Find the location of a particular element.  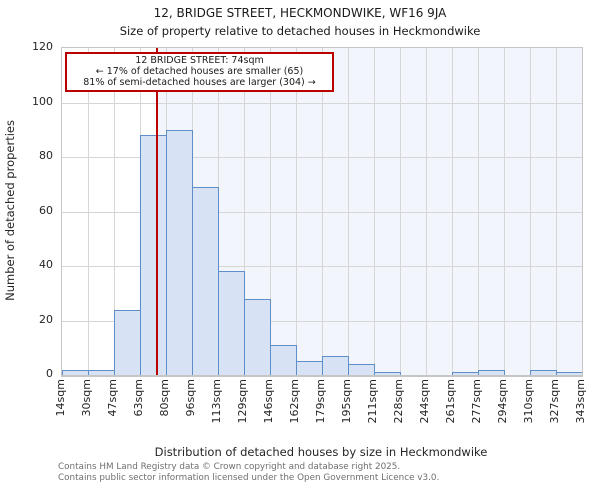

y-axis-title: Number of detached properties is located at coordinates (10, 210).